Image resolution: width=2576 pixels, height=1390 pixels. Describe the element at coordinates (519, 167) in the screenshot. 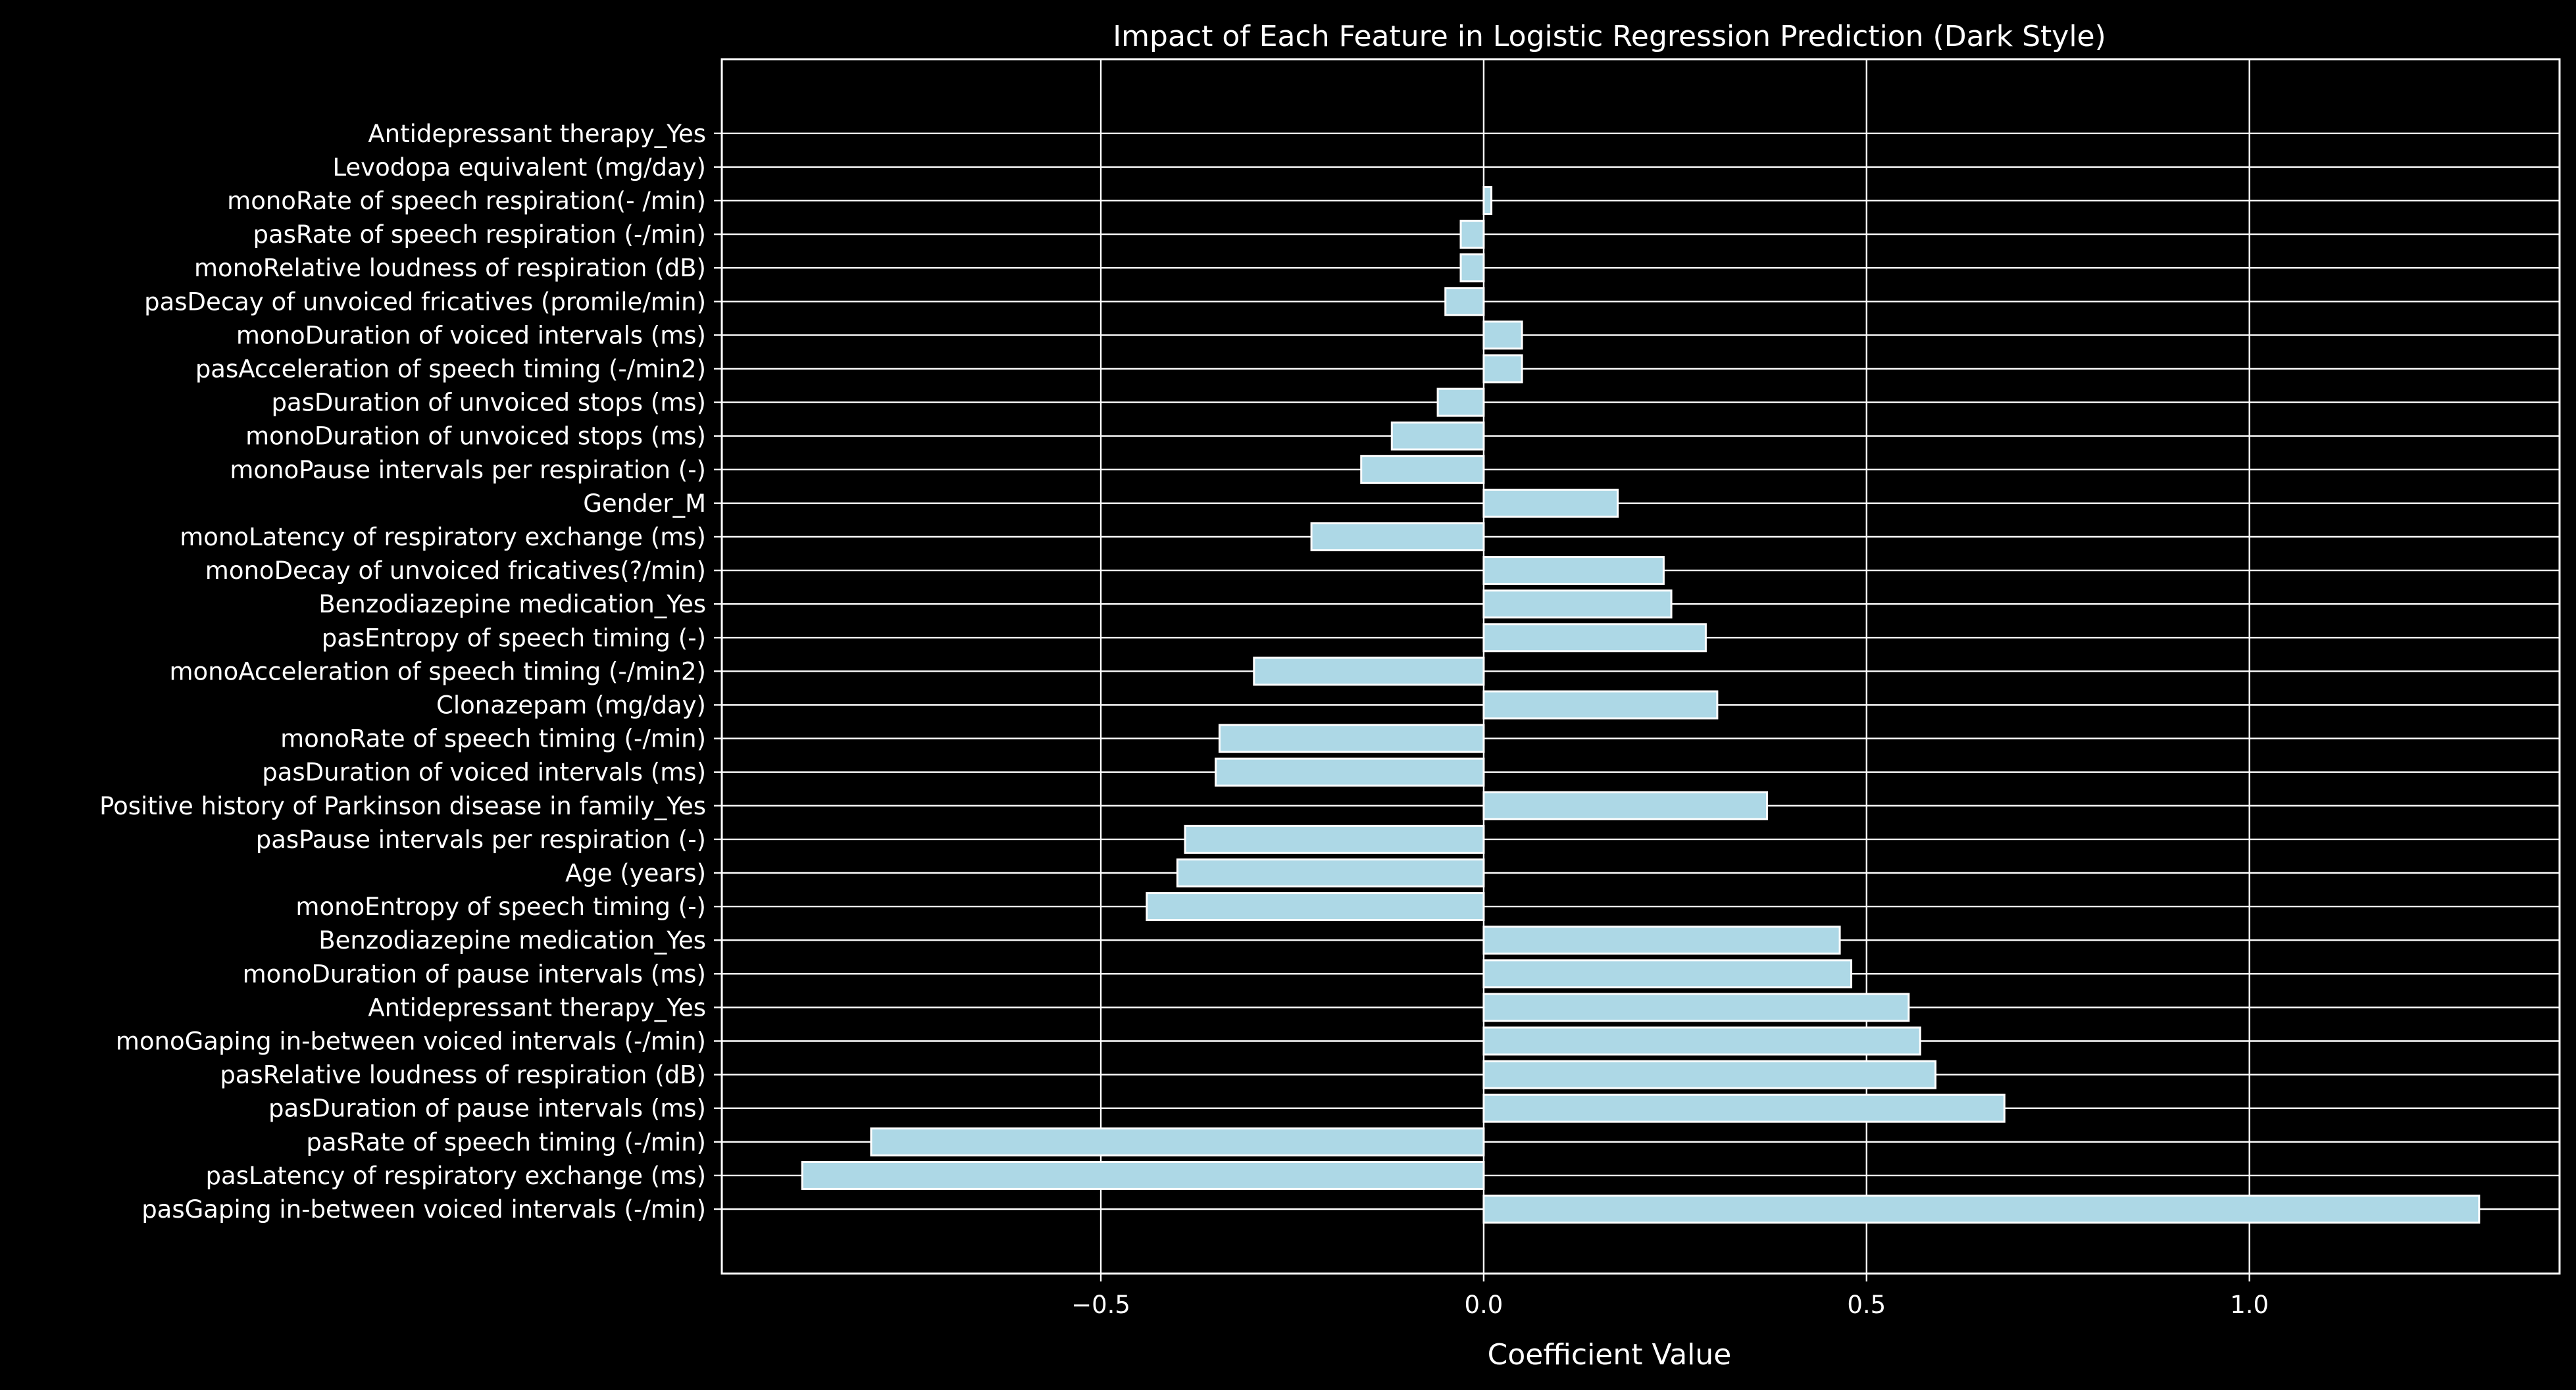

I see `y-tick-label: Levodopa equivalent (mg/day)` at that location.